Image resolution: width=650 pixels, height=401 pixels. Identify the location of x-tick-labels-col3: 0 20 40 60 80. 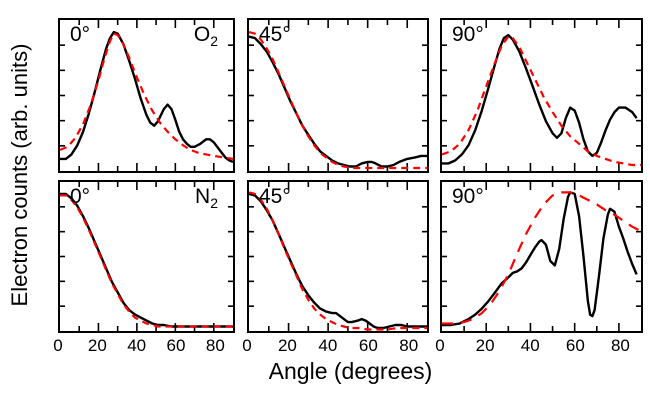
(539, 345).